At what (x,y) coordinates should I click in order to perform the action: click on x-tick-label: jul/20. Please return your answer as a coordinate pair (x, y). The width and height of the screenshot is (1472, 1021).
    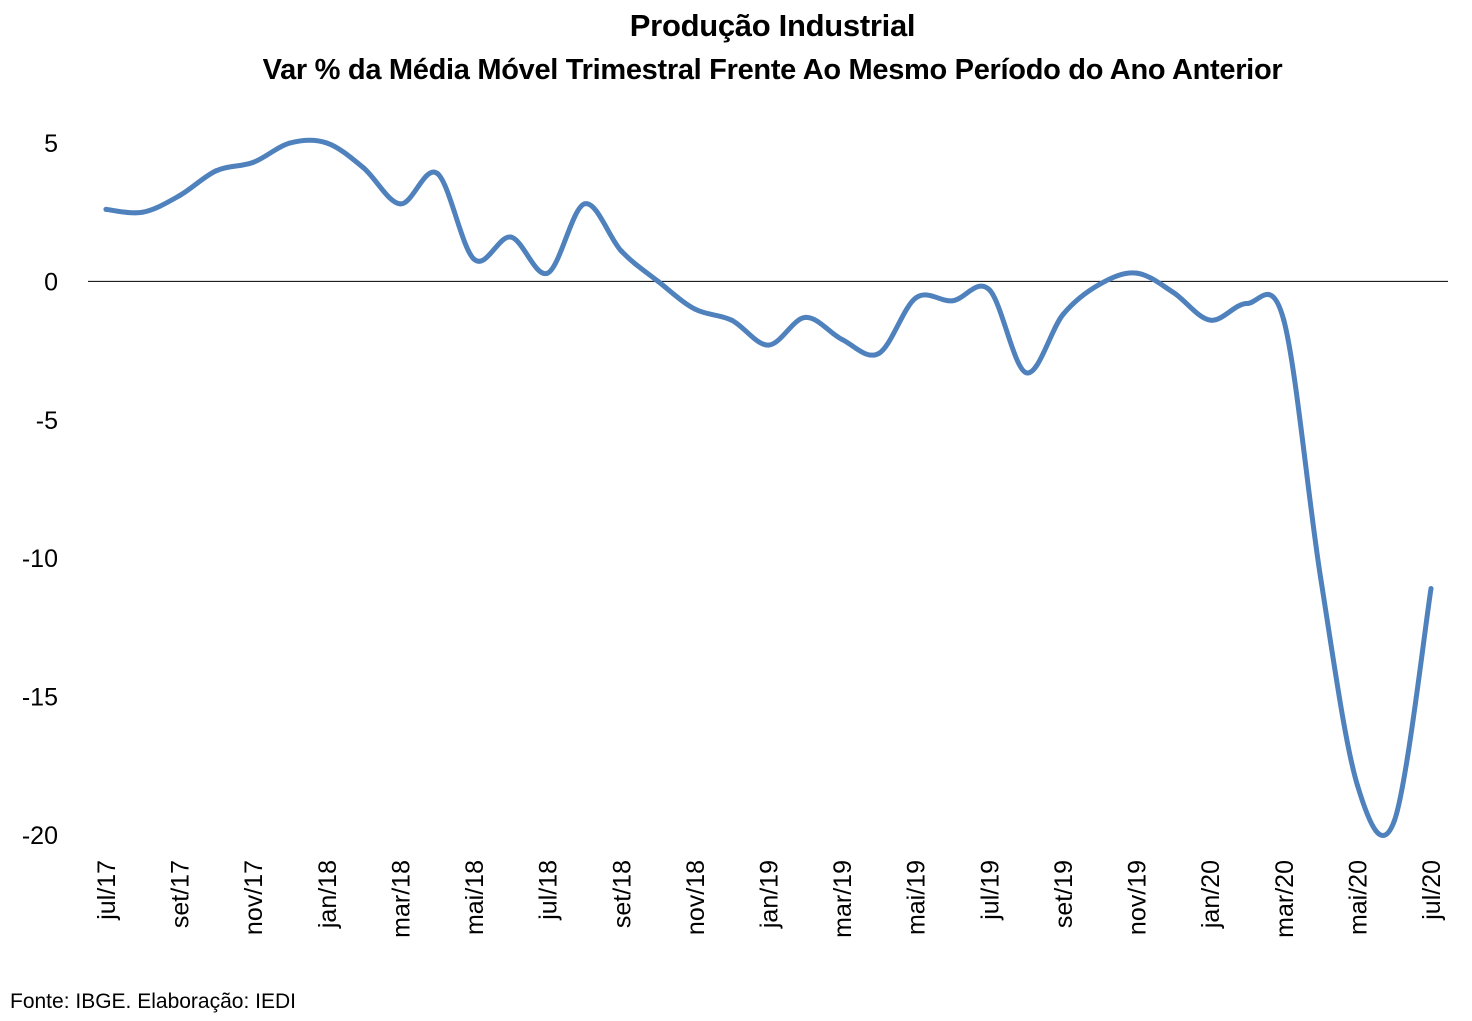
    Looking at the image, I should click on (1432, 890).